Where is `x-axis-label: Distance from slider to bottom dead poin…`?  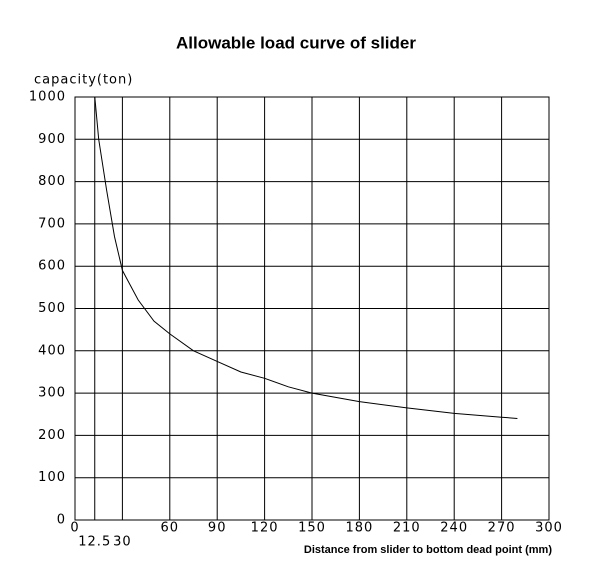 x-axis-label: Distance from slider to bottom dead poin… is located at coordinates (428, 550).